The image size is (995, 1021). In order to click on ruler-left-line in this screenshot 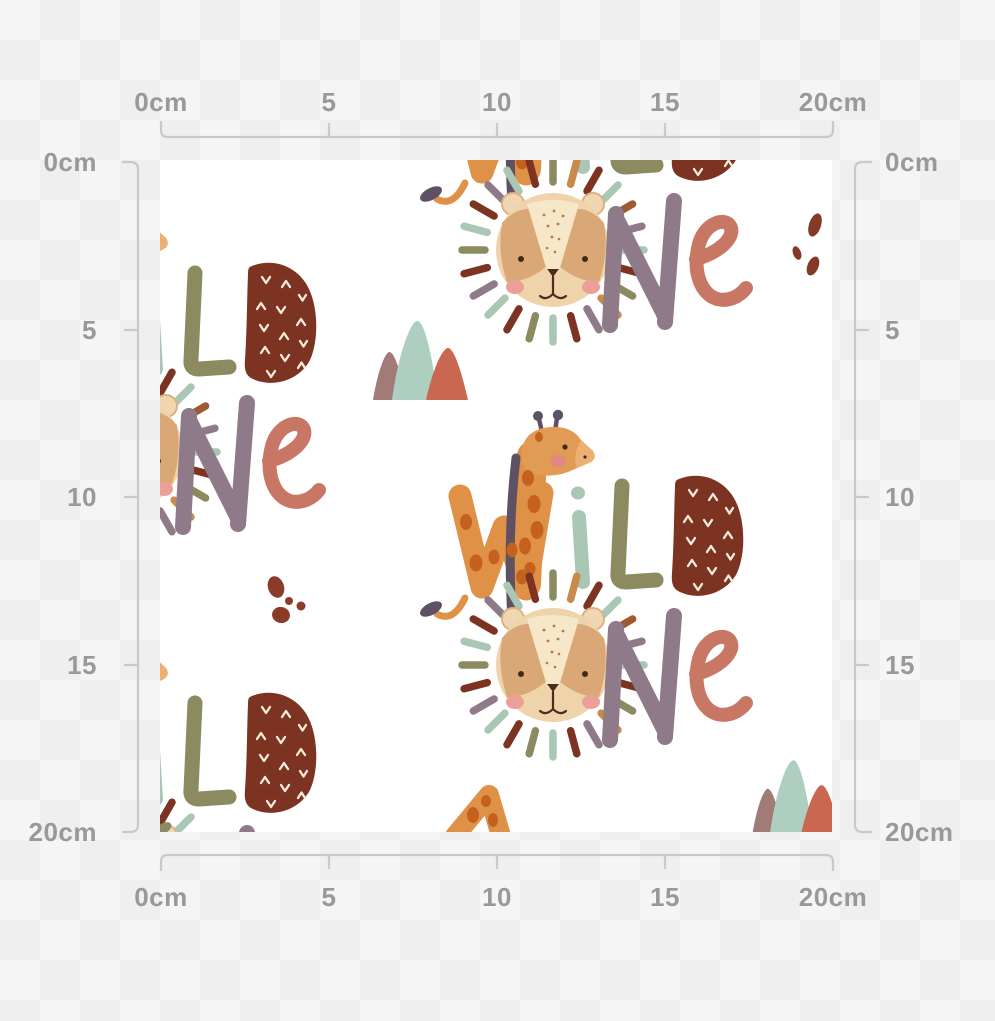, I will do `click(130, 497)`.